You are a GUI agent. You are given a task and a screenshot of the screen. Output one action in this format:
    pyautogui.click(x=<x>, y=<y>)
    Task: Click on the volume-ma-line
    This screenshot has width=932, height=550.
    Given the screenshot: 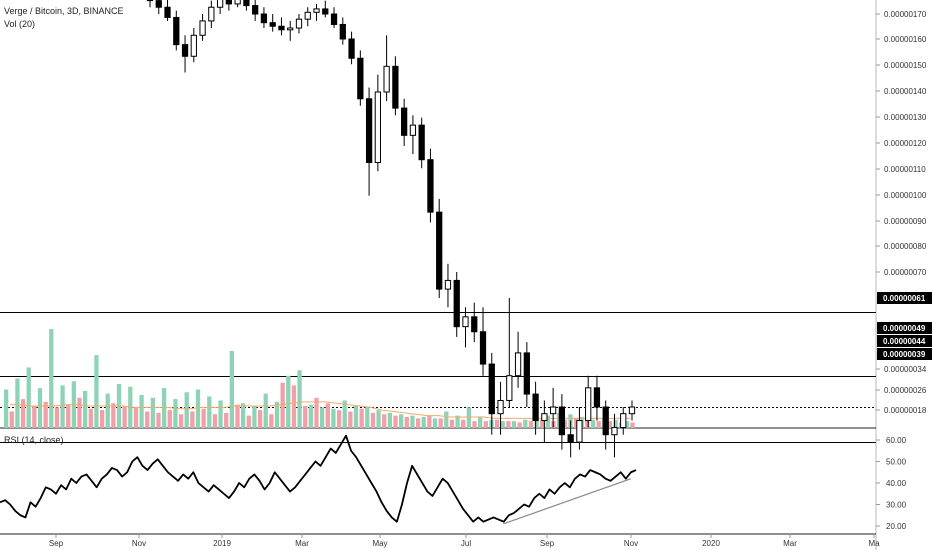 What is the action you would take?
    pyautogui.click(x=320, y=410)
    